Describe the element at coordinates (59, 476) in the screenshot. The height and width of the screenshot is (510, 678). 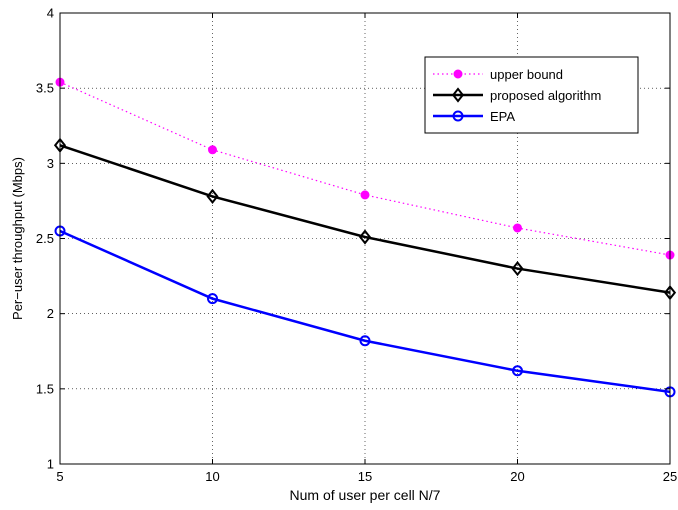
I see `x-tick-label: 5` at that location.